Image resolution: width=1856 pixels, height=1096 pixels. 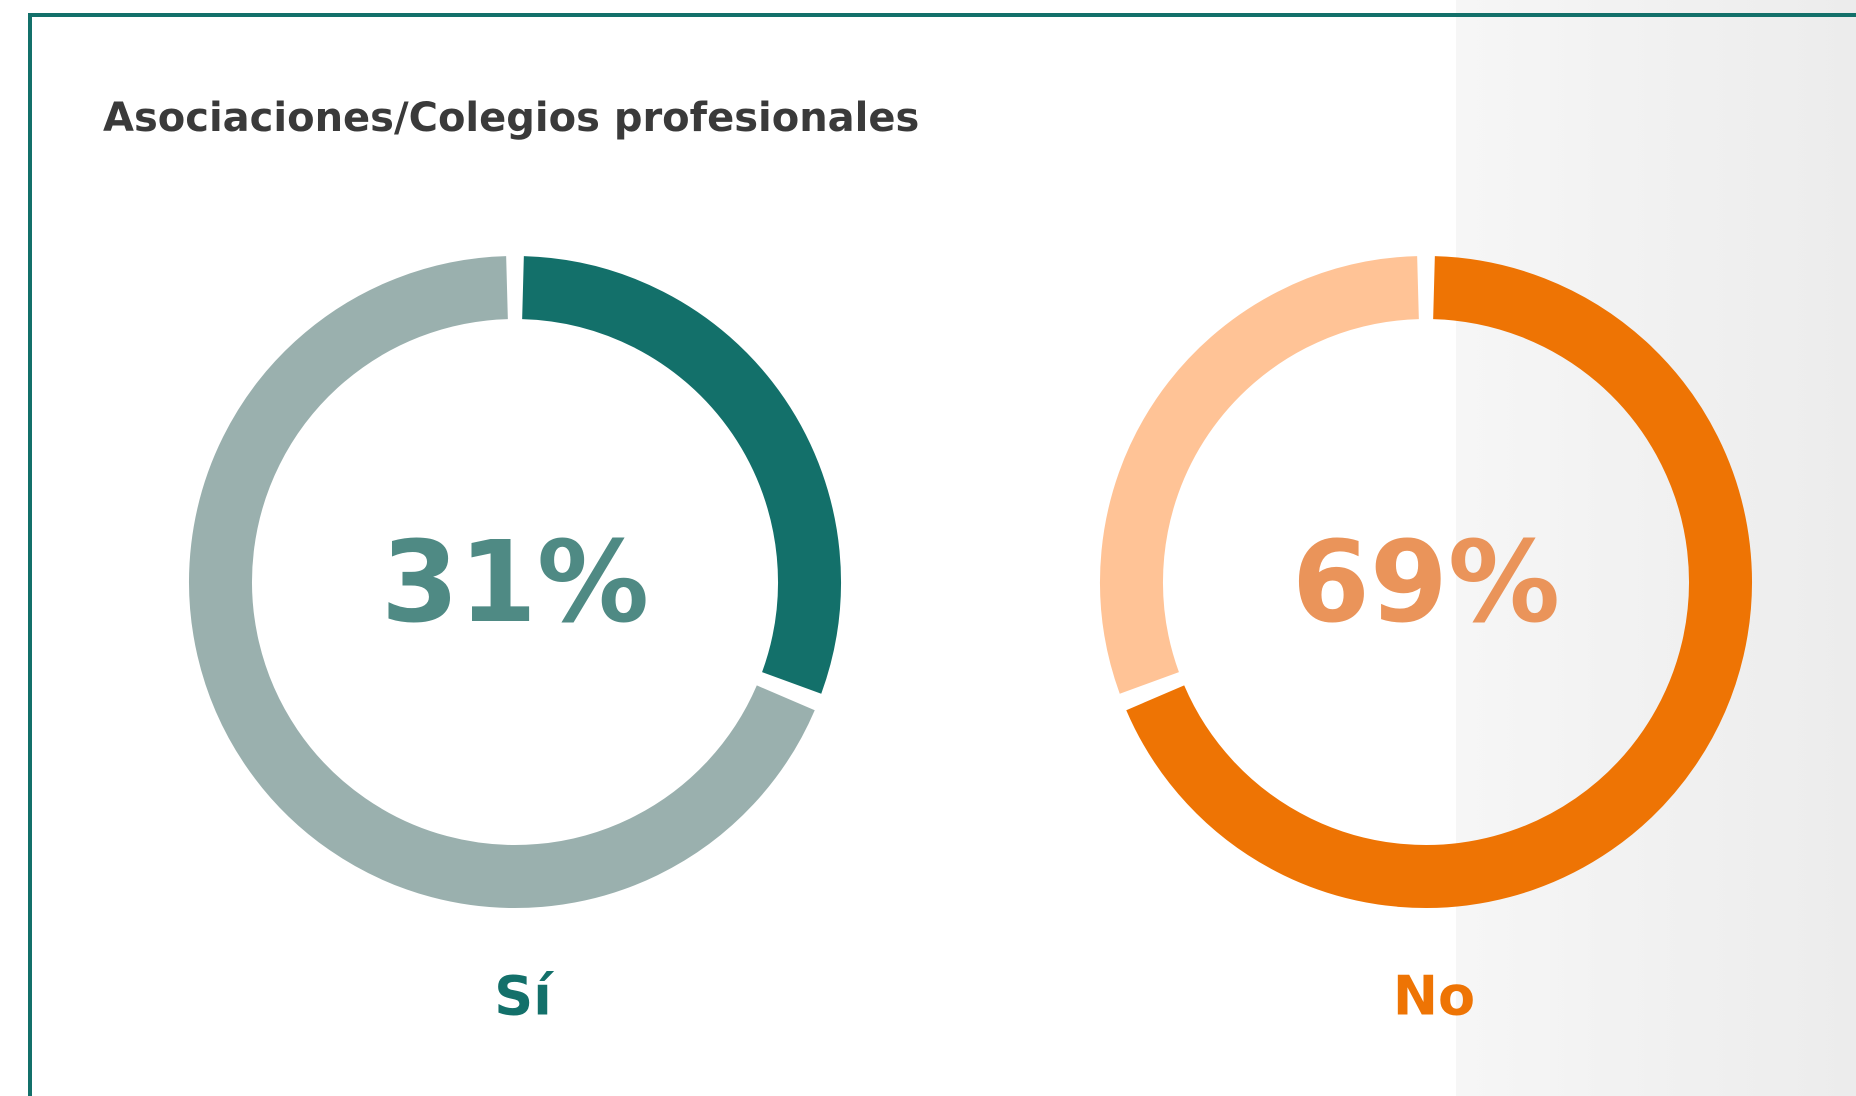 What do you see at coordinates (515, 583) in the screenshot?
I see `center-value-label: 31%` at bounding box center [515, 583].